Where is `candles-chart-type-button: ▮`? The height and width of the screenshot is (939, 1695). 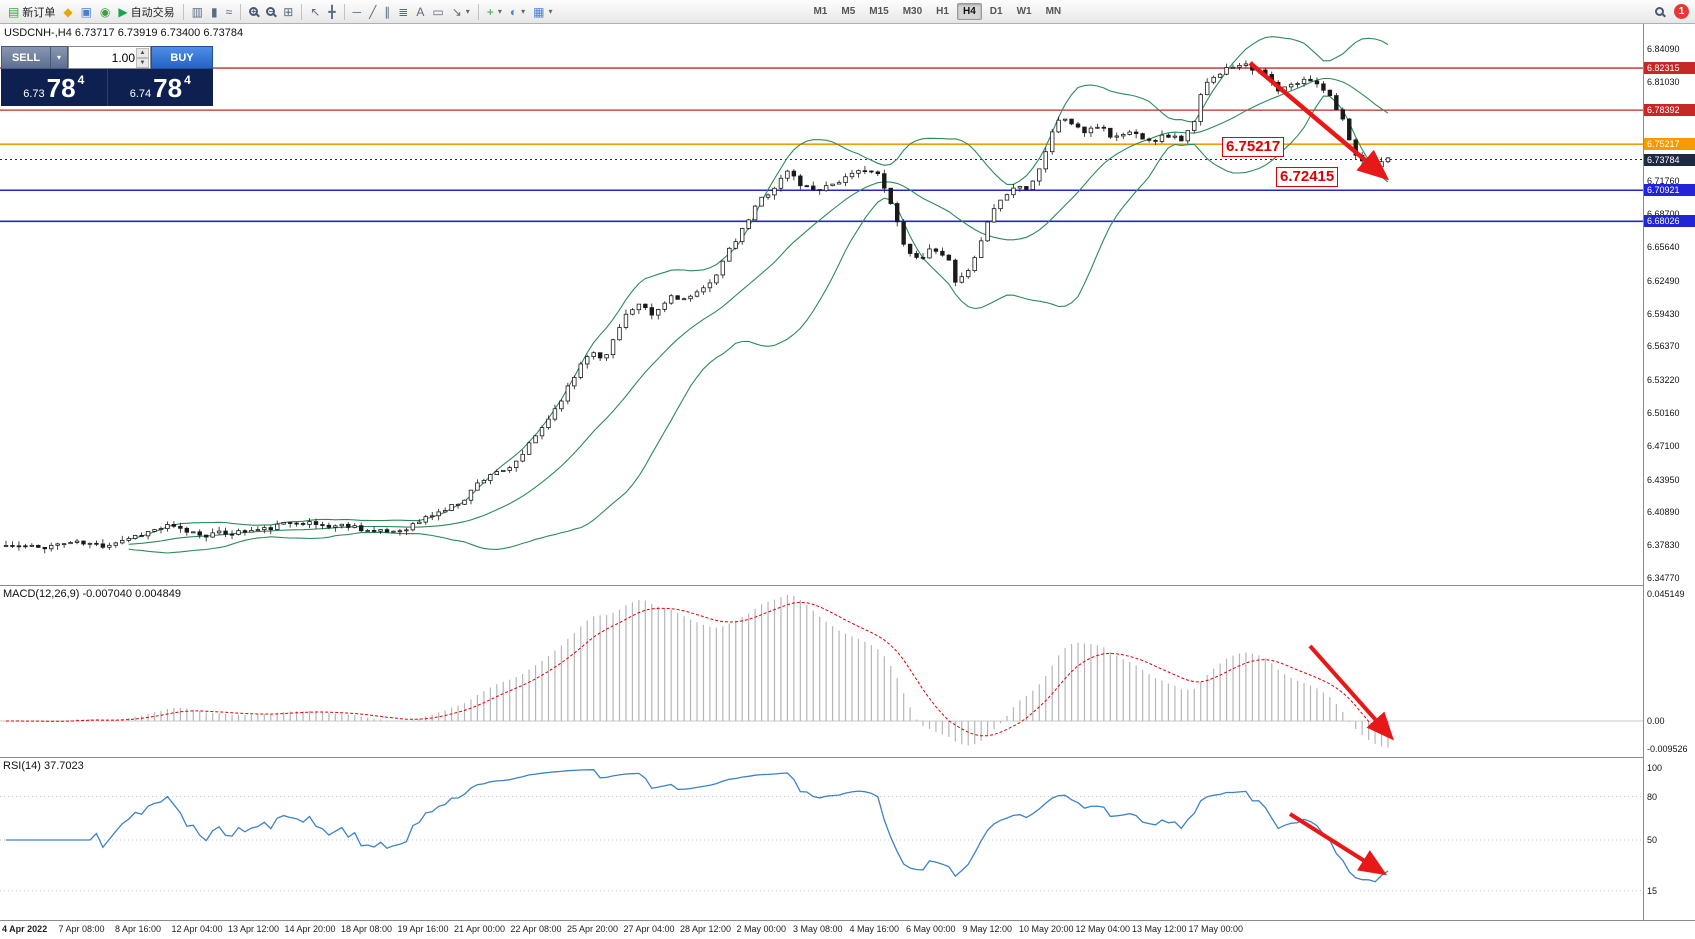
candles-chart-type-button: ▮ is located at coordinates (214, 12).